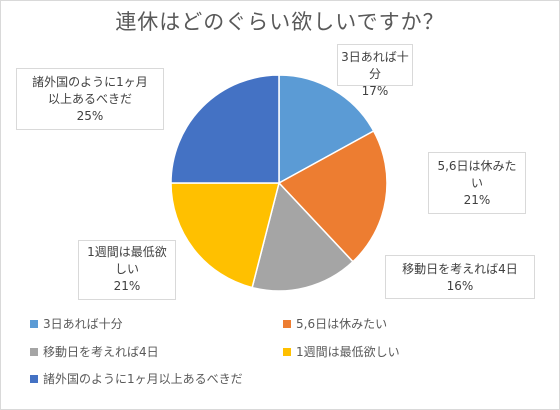  I want to click on data-label-56days: 5,6日は休みたい 21%, so click(477, 183).